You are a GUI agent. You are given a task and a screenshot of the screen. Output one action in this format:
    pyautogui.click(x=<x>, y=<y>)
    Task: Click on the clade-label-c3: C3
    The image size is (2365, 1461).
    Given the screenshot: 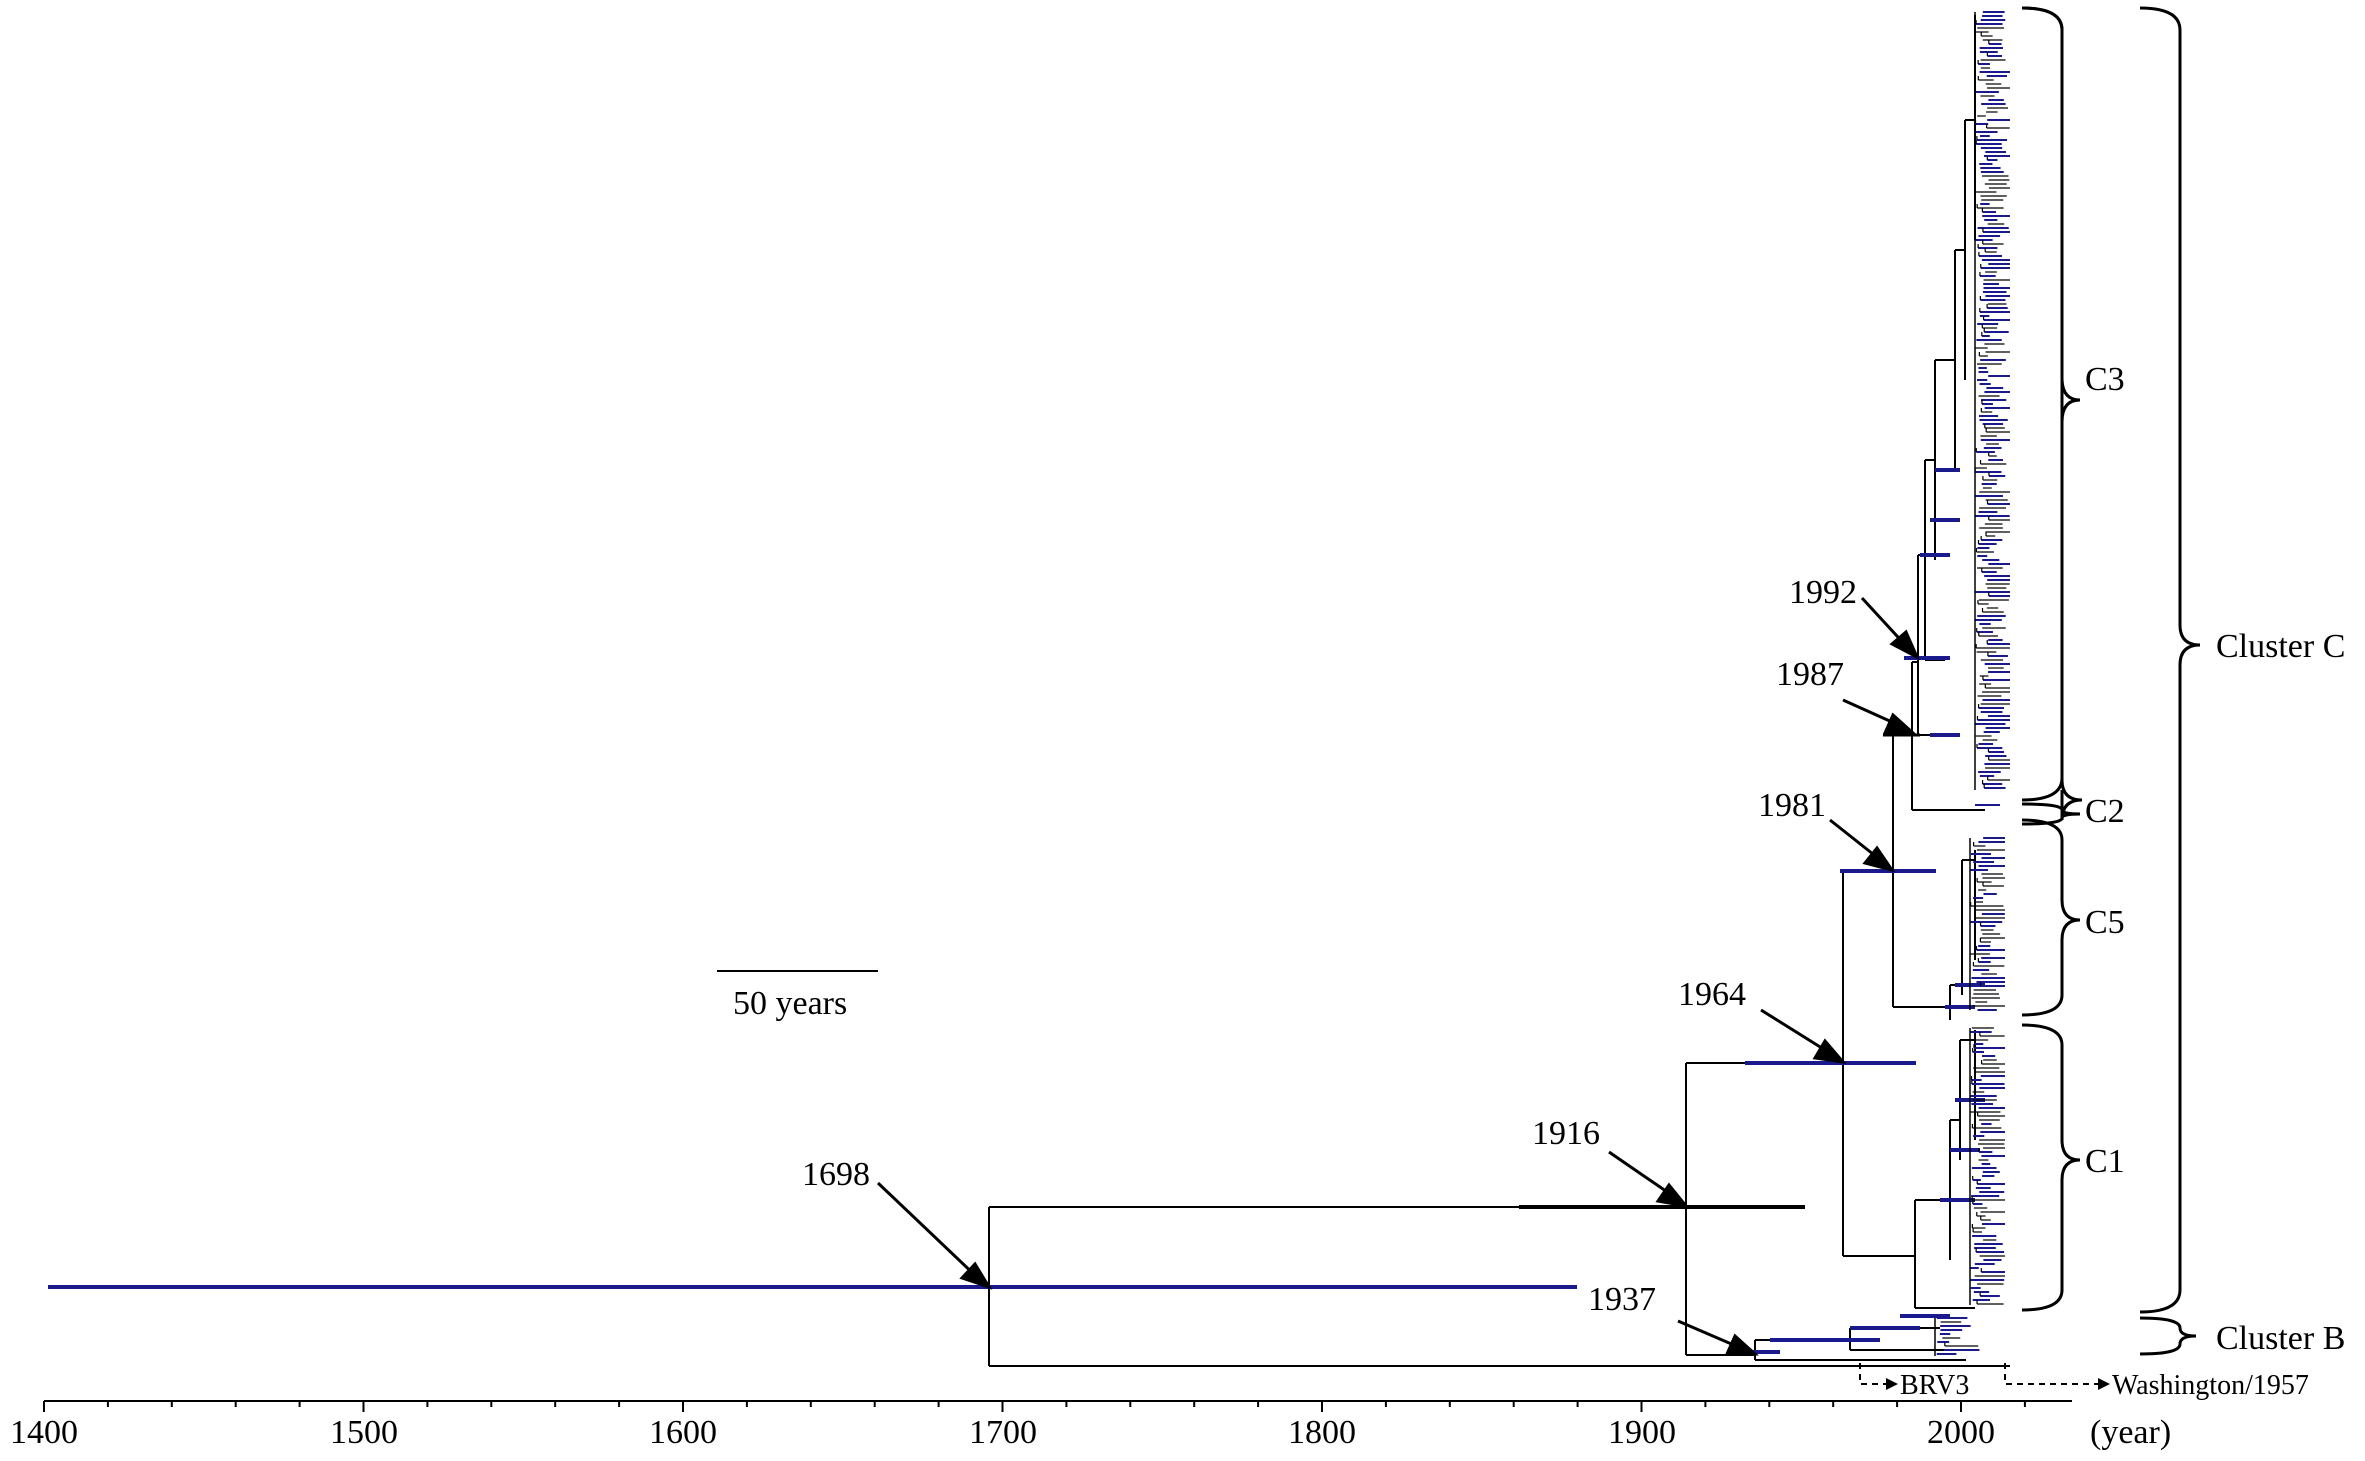 What is the action you would take?
    pyautogui.click(x=2105, y=379)
    